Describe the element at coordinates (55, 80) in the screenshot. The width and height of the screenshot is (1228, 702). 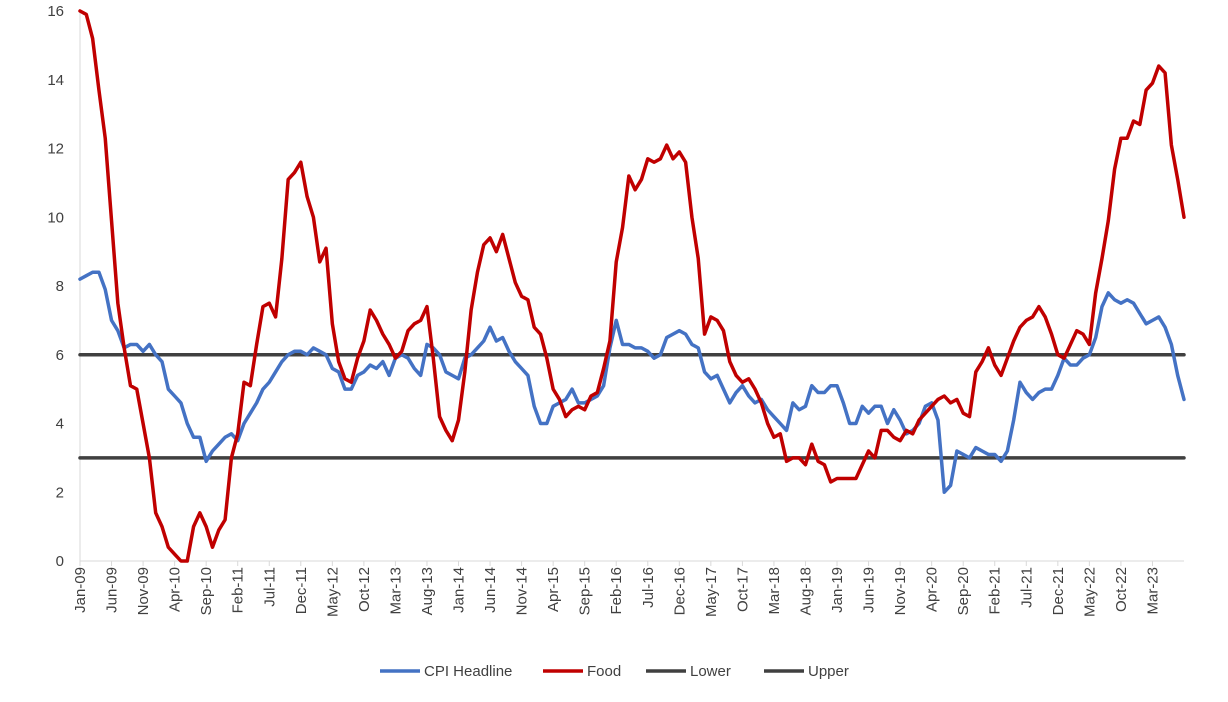
I see `y-tick-label: 14` at that location.